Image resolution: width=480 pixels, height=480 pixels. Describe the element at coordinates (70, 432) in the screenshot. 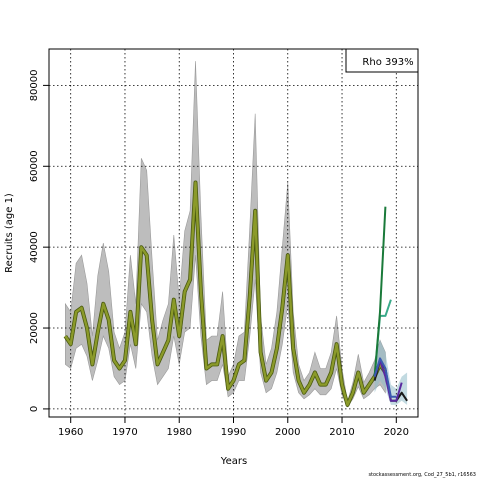

I see `x-tick-label-1960: 1960` at that location.